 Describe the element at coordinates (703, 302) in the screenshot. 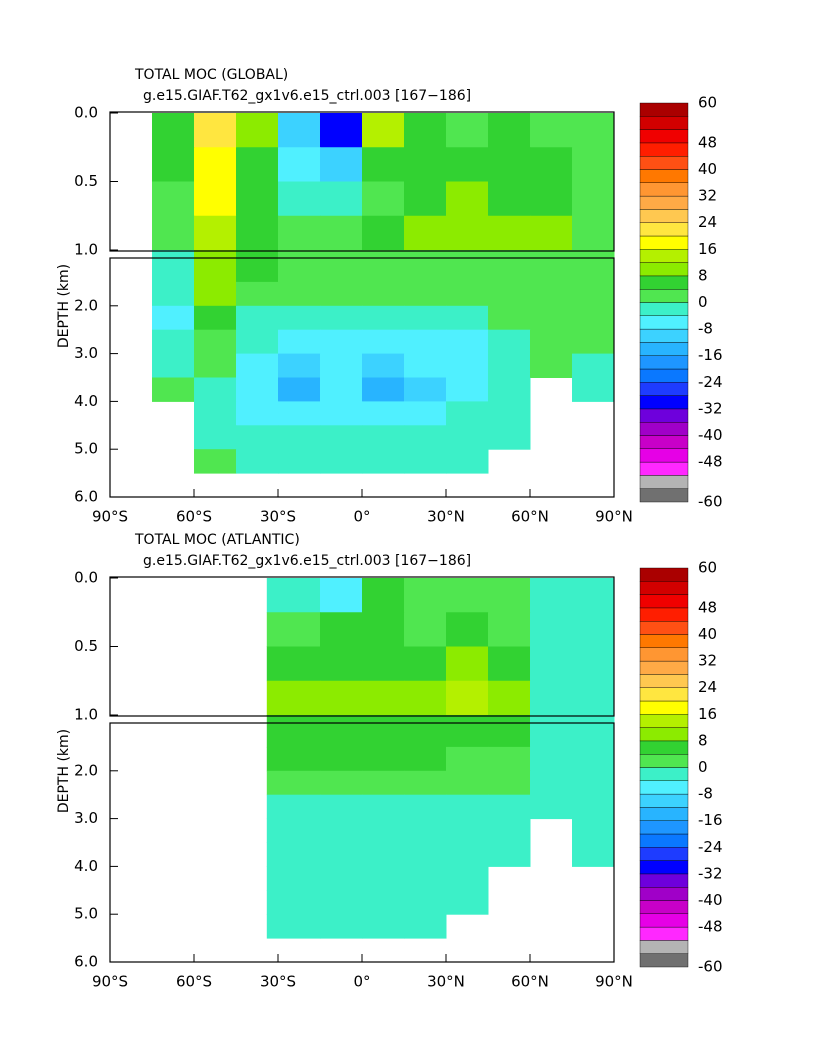

I see `colorbar-label: 0` at that location.